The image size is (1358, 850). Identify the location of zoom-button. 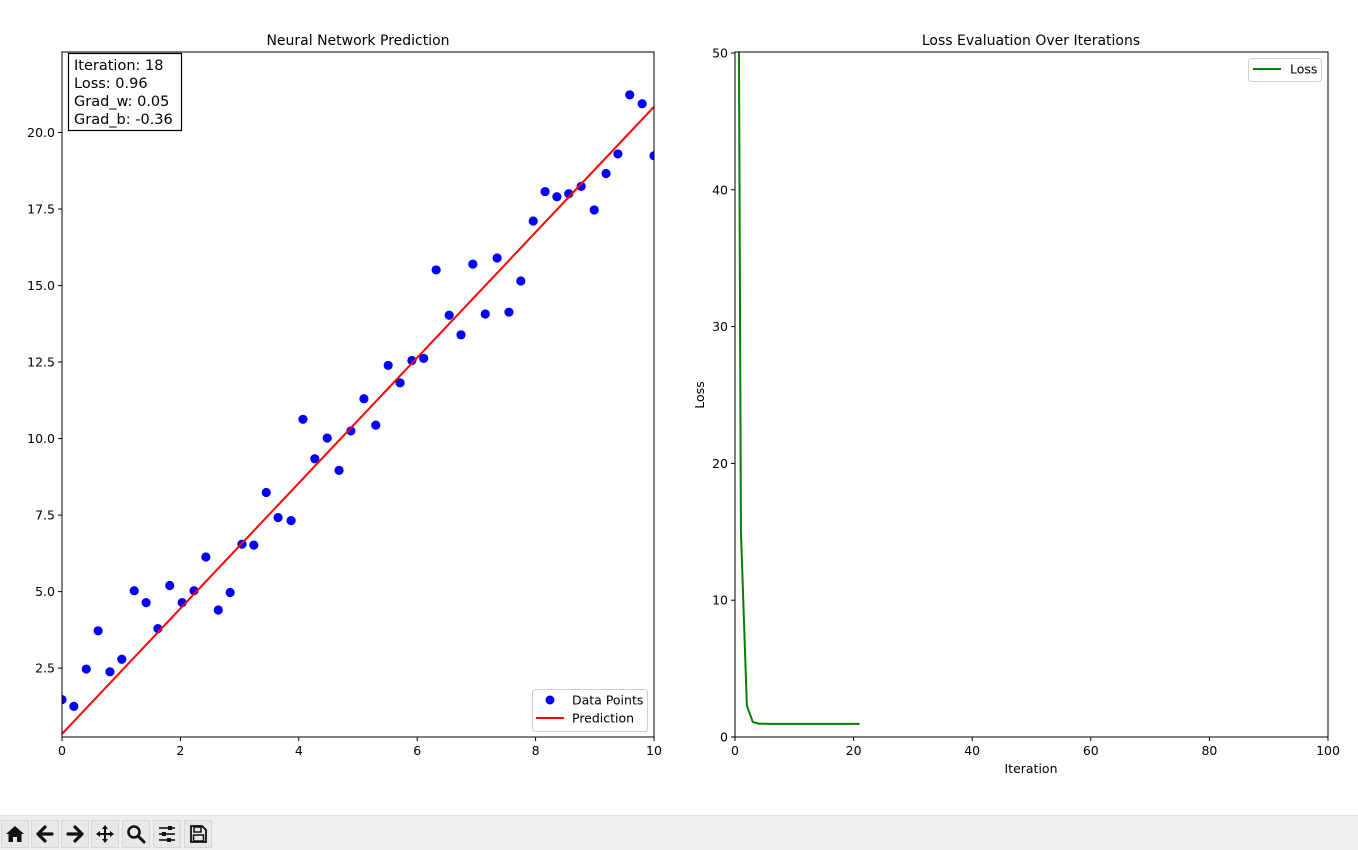
(136, 834).